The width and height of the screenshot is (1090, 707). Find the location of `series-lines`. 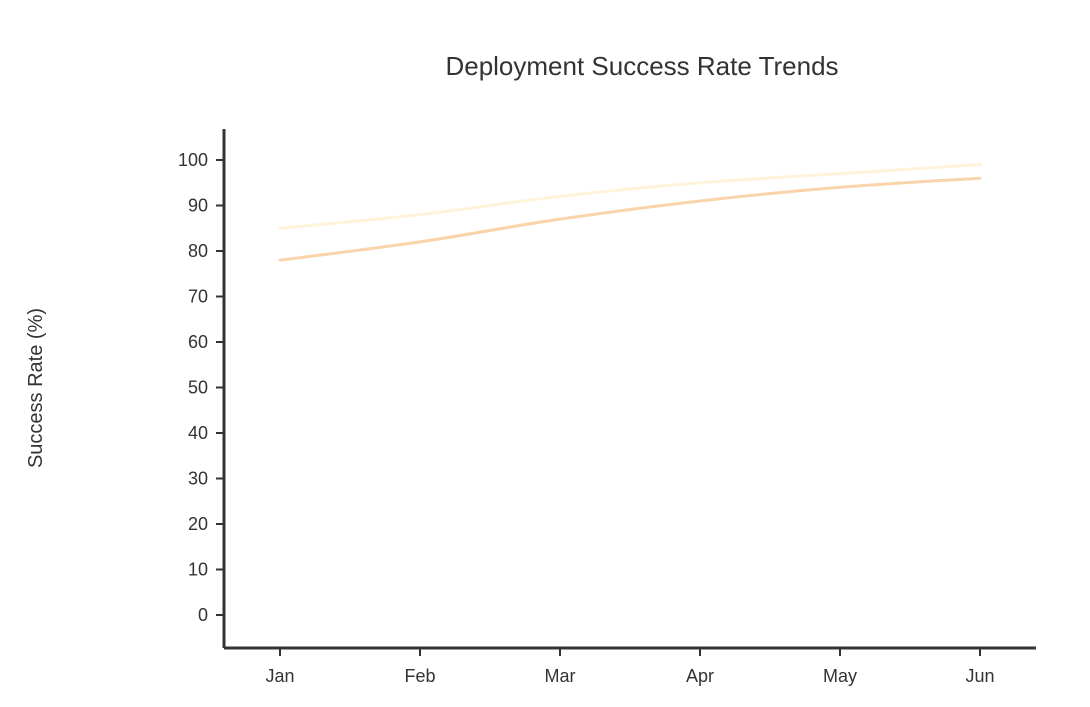

series-lines is located at coordinates (630, 212).